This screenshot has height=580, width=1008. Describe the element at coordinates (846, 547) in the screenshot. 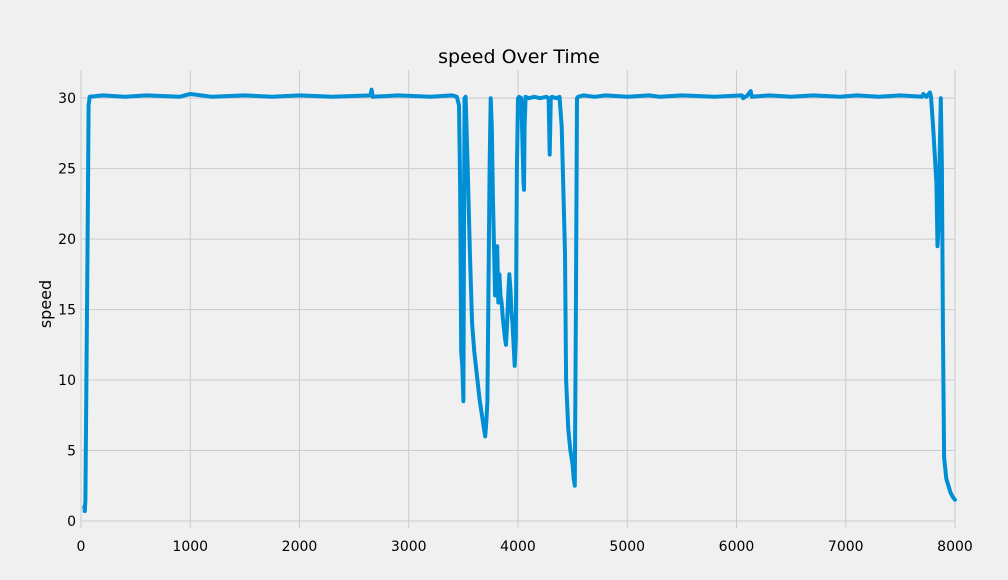

I see `x-tick-label: 7000` at that location.